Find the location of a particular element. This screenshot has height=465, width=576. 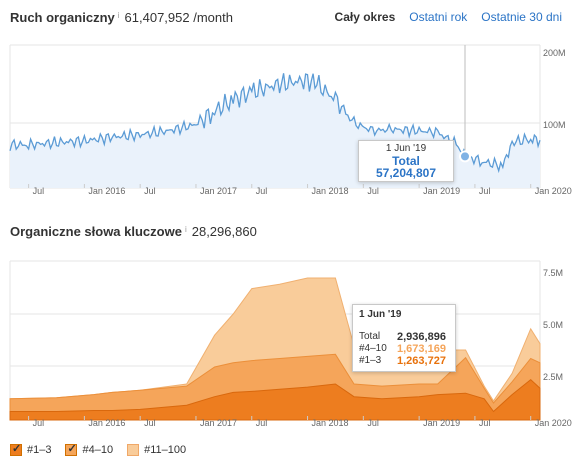

traffic-value: 61,407,952 /month is located at coordinates (178, 17).